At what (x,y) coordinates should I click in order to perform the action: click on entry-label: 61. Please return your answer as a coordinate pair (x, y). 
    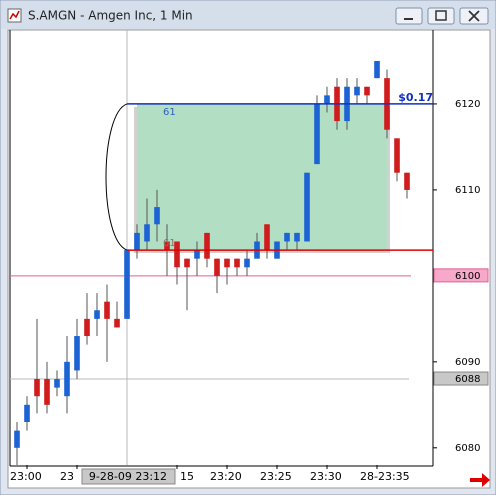
    Looking at the image, I should click on (169, 243).